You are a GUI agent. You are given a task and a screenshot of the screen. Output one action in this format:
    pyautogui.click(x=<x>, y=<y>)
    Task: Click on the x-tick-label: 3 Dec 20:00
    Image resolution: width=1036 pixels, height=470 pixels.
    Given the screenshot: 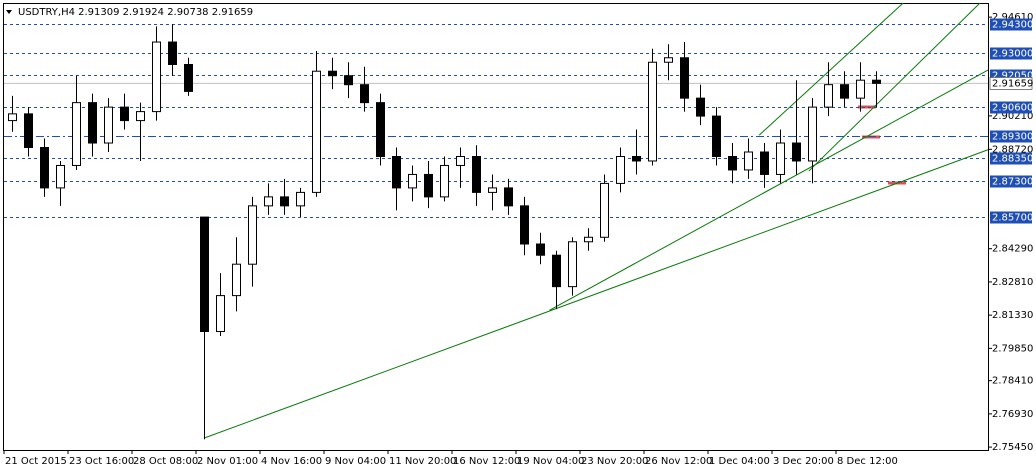 What is the action you would take?
    pyautogui.click(x=803, y=461)
    